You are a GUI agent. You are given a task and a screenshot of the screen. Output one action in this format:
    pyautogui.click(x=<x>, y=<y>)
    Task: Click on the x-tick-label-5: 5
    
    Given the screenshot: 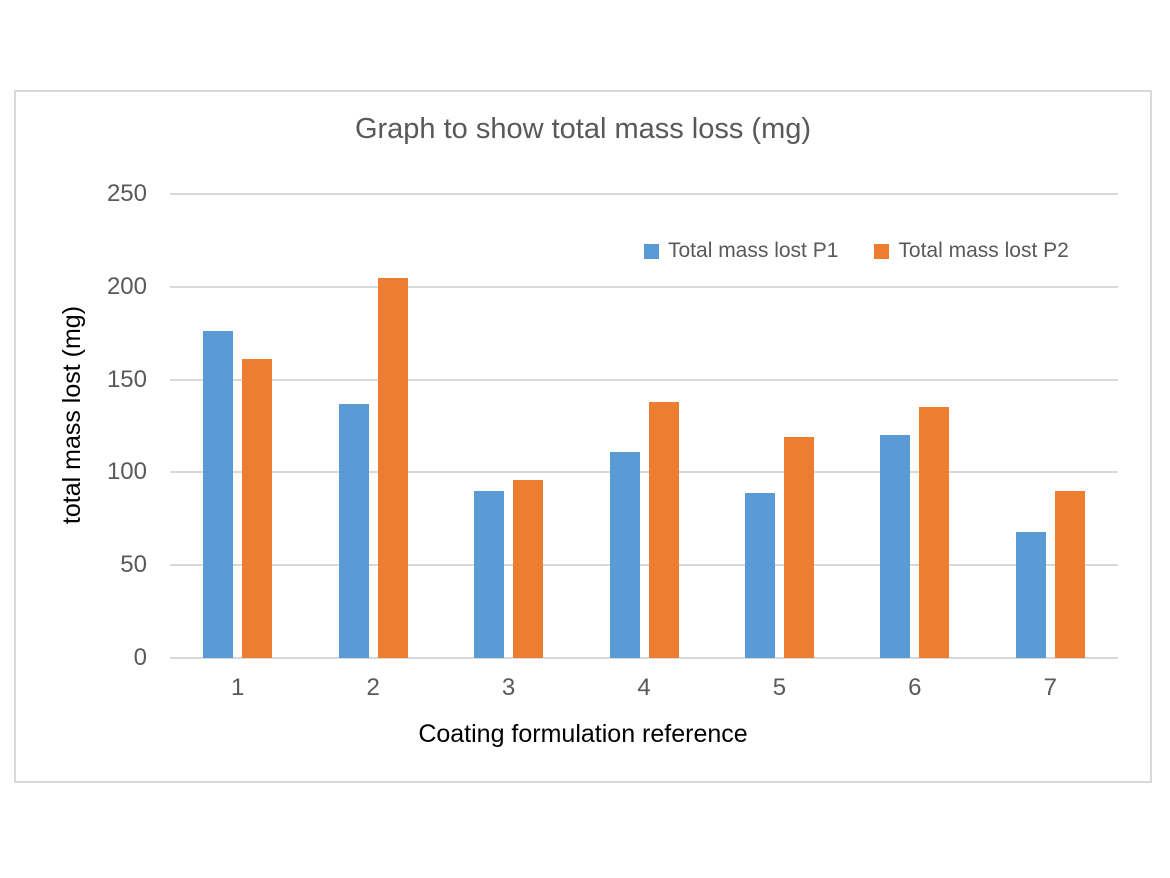 What is the action you would take?
    pyautogui.click(x=779, y=687)
    